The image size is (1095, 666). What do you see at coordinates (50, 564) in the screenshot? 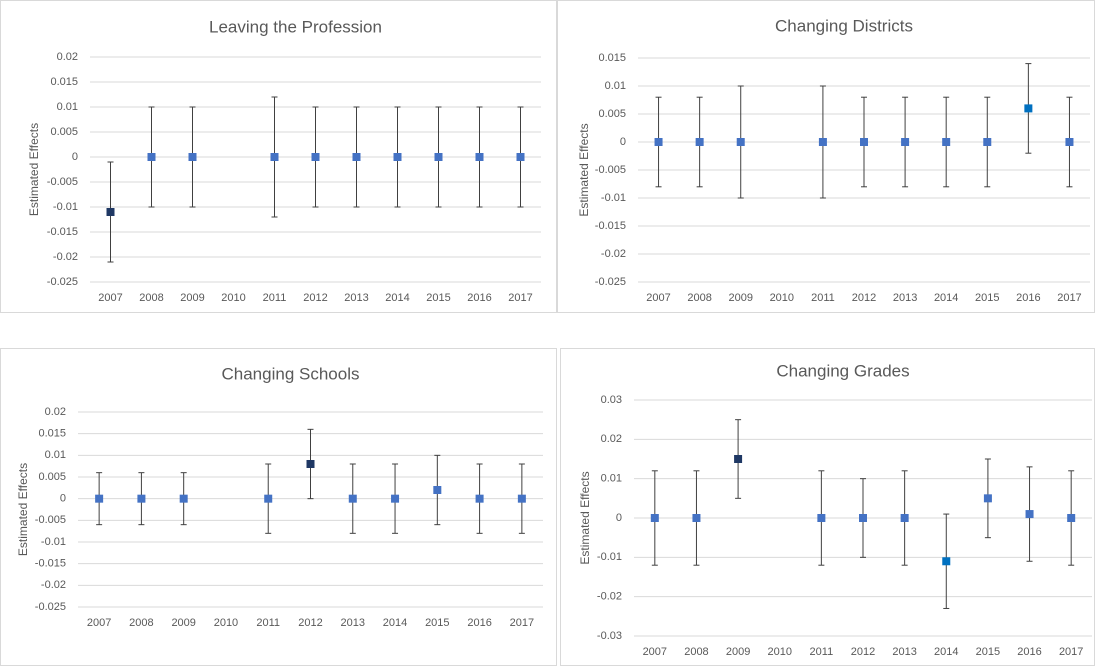
I see `y-tick-label: -0.015` at bounding box center [50, 564].